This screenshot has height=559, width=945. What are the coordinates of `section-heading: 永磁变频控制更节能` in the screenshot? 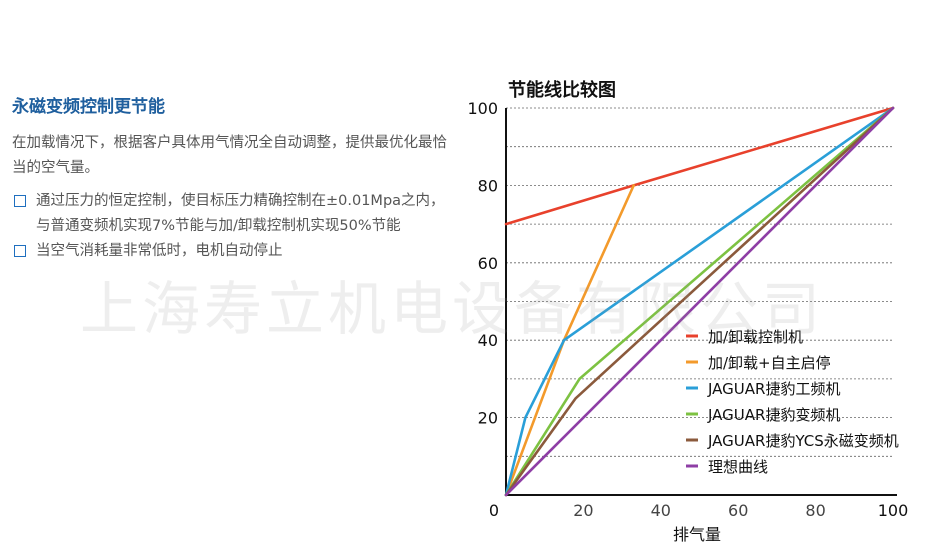 It's located at (88, 107).